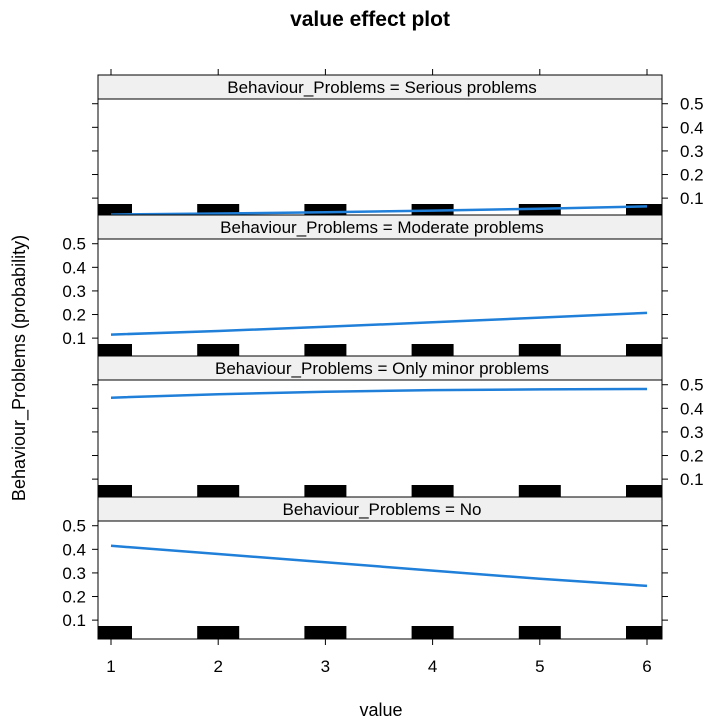 This screenshot has height=723, width=717. Describe the element at coordinates (217, 666) in the screenshot. I see `x-tick-label: 2` at that location.